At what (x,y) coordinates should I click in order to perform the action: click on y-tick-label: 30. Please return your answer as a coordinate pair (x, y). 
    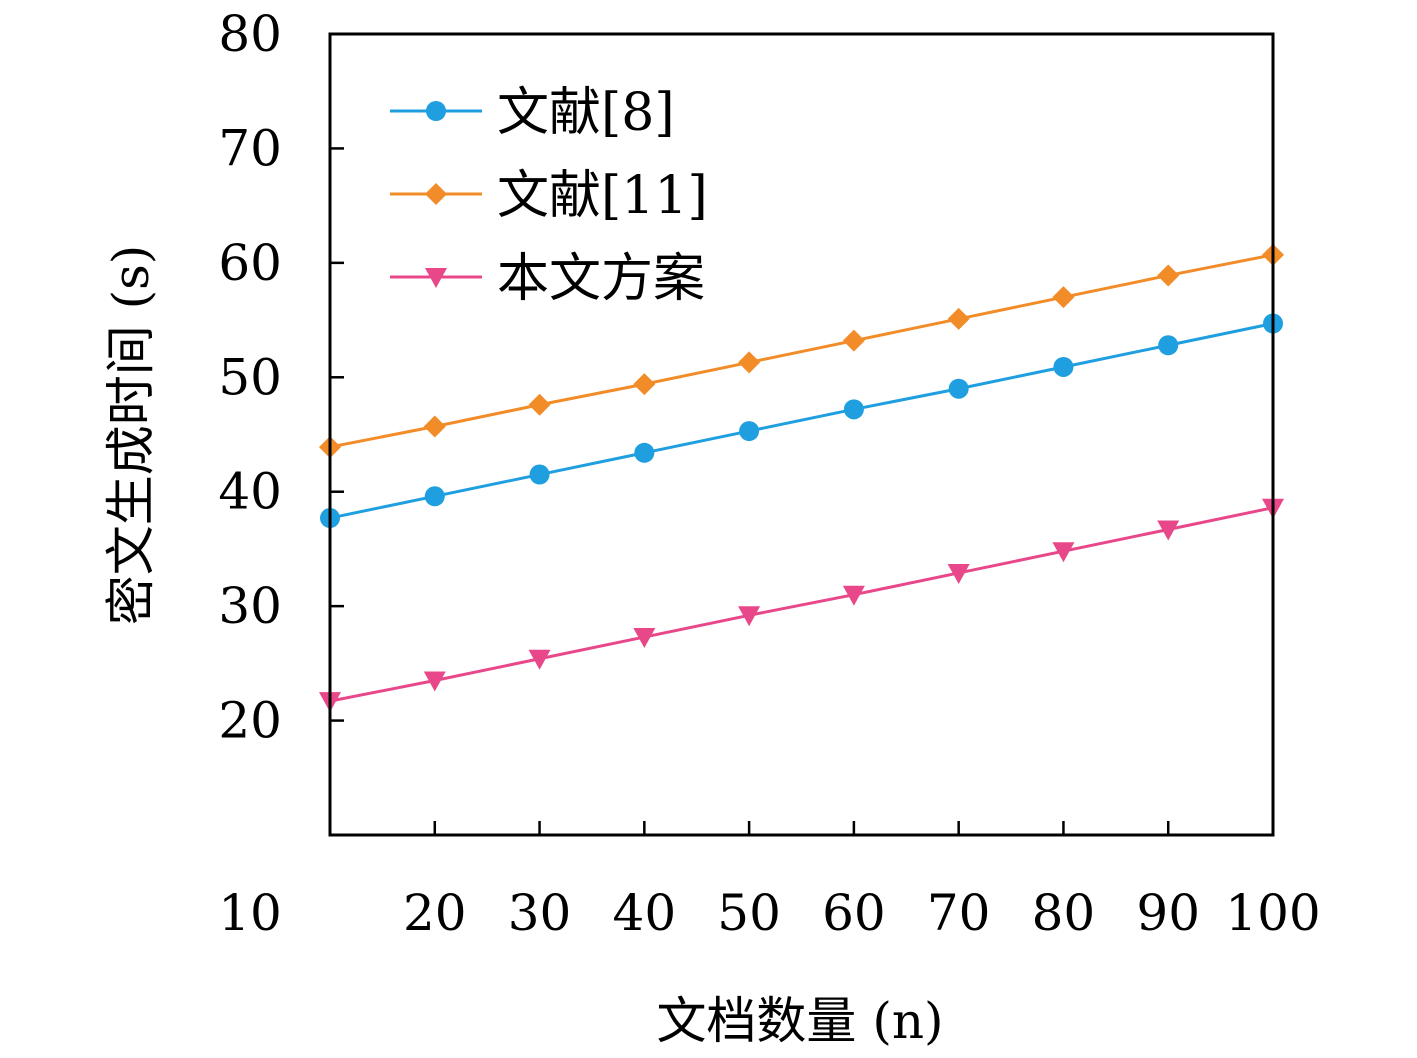
    Looking at the image, I should click on (250, 606).